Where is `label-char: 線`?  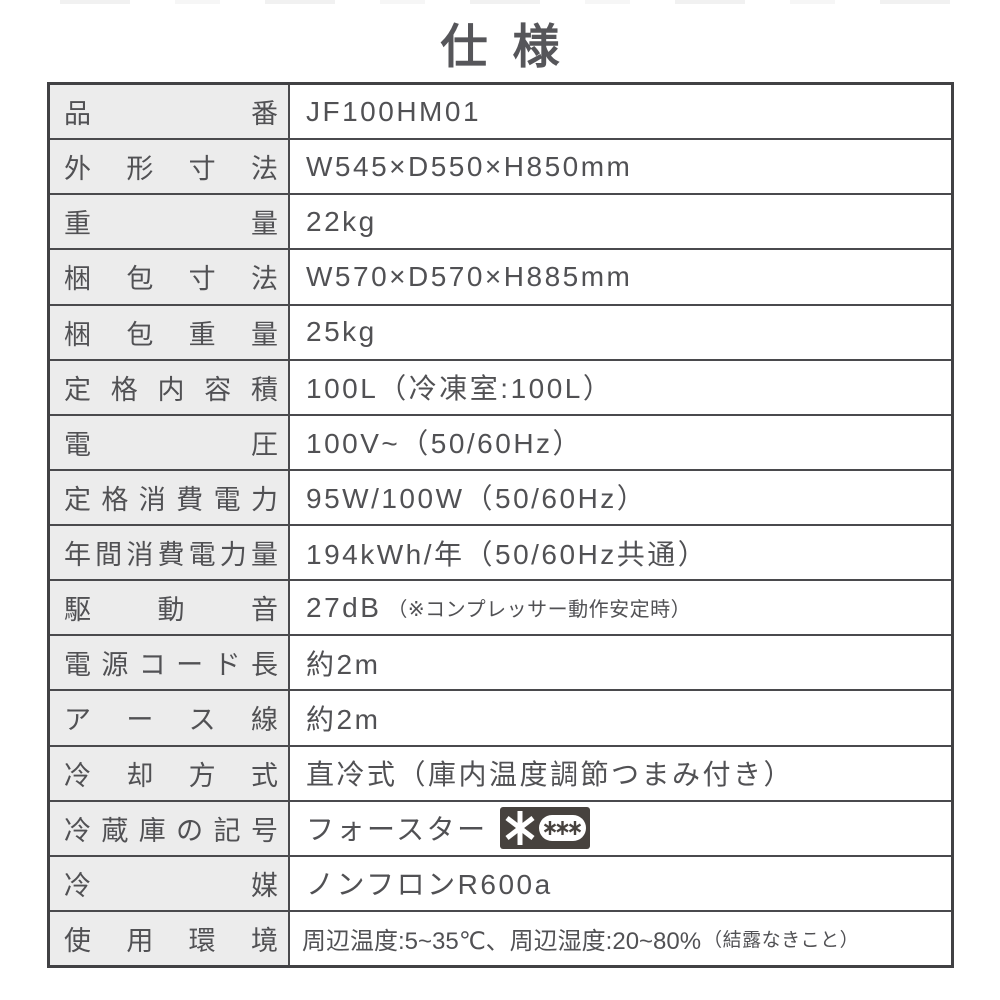
label-char: 線 is located at coordinates (264, 720).